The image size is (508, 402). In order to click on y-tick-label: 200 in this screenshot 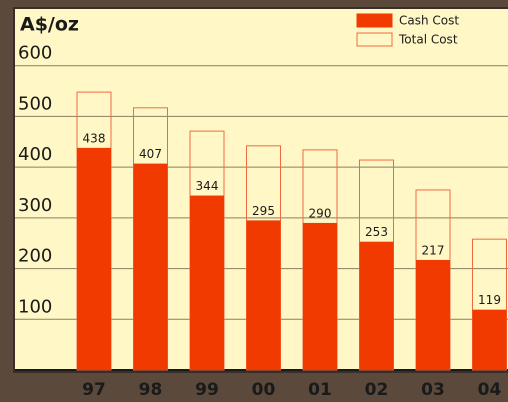, I will do `click(35, 256)`.